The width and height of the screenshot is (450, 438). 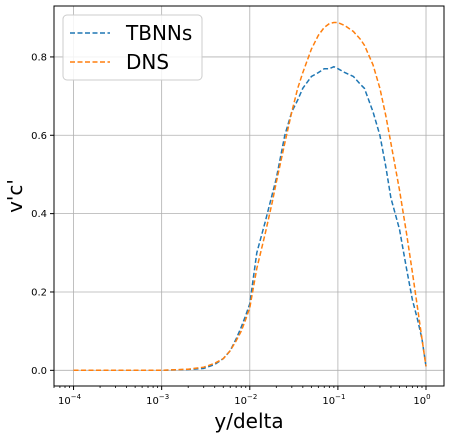 I want to click on x-axis-title: y/delta, so click(x=248, y=421).